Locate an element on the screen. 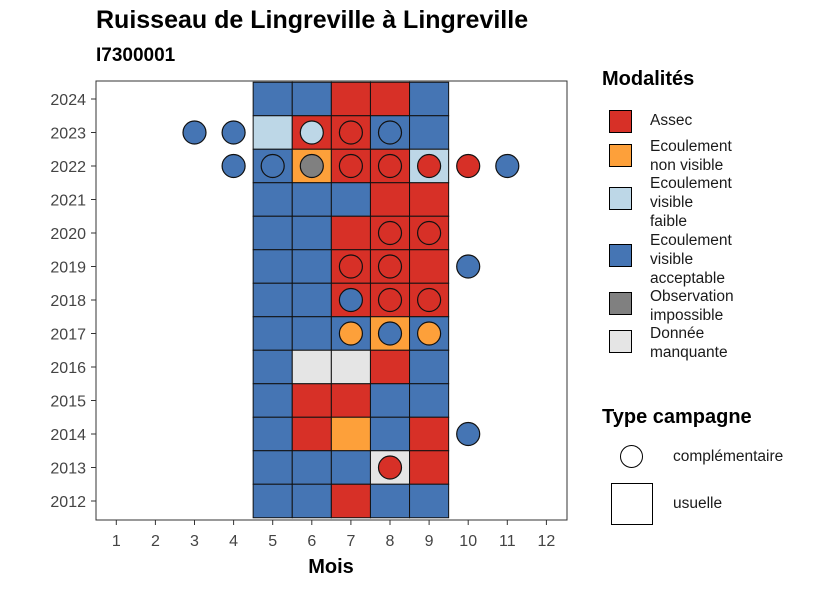  y-tick-label: 2024 is located at coordinates (68, 100).